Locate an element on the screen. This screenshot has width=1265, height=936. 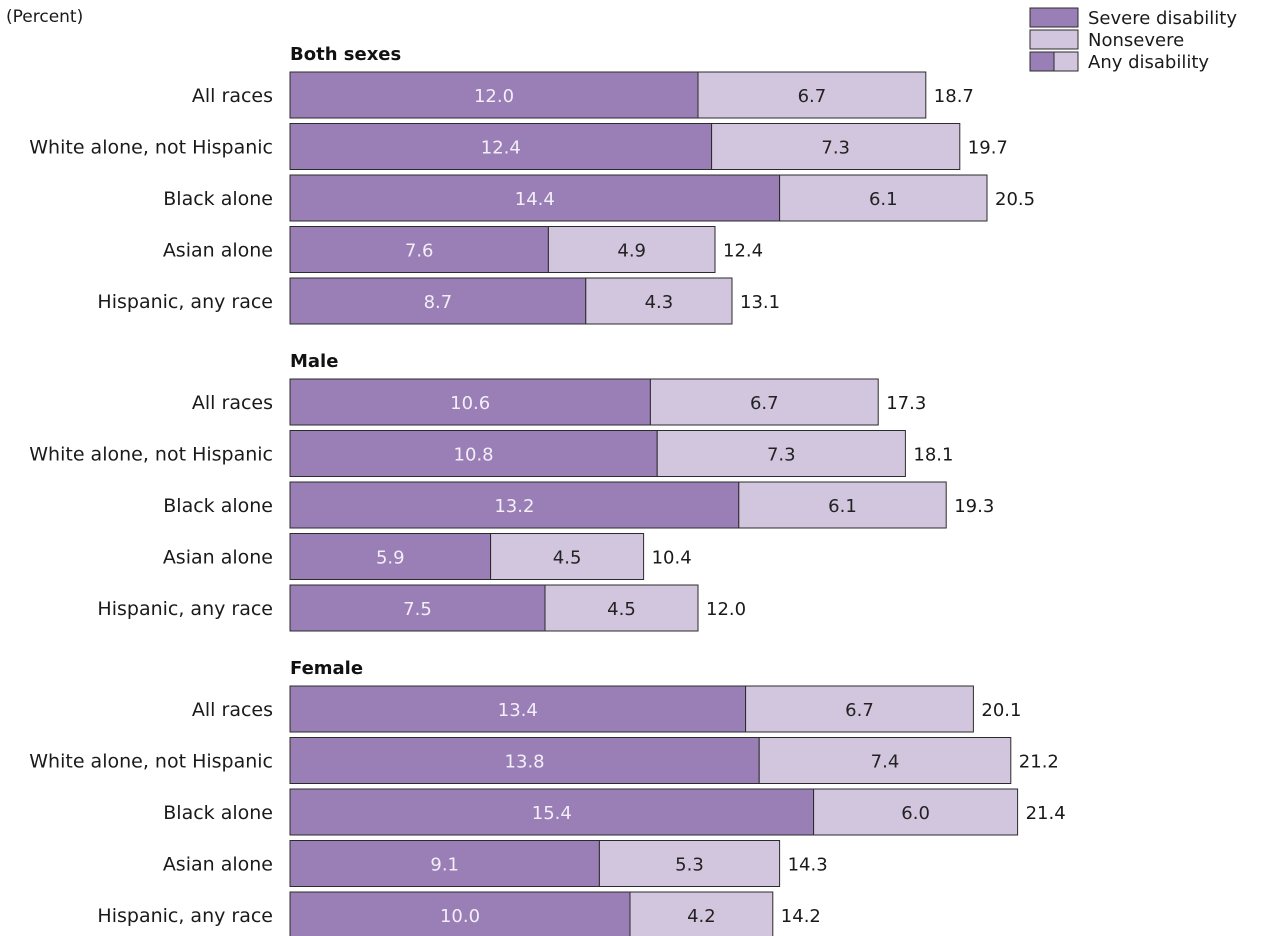
bar-row: Hispanic, any race 7.5 4.5 12.0 is located at coordinates (421, 608).